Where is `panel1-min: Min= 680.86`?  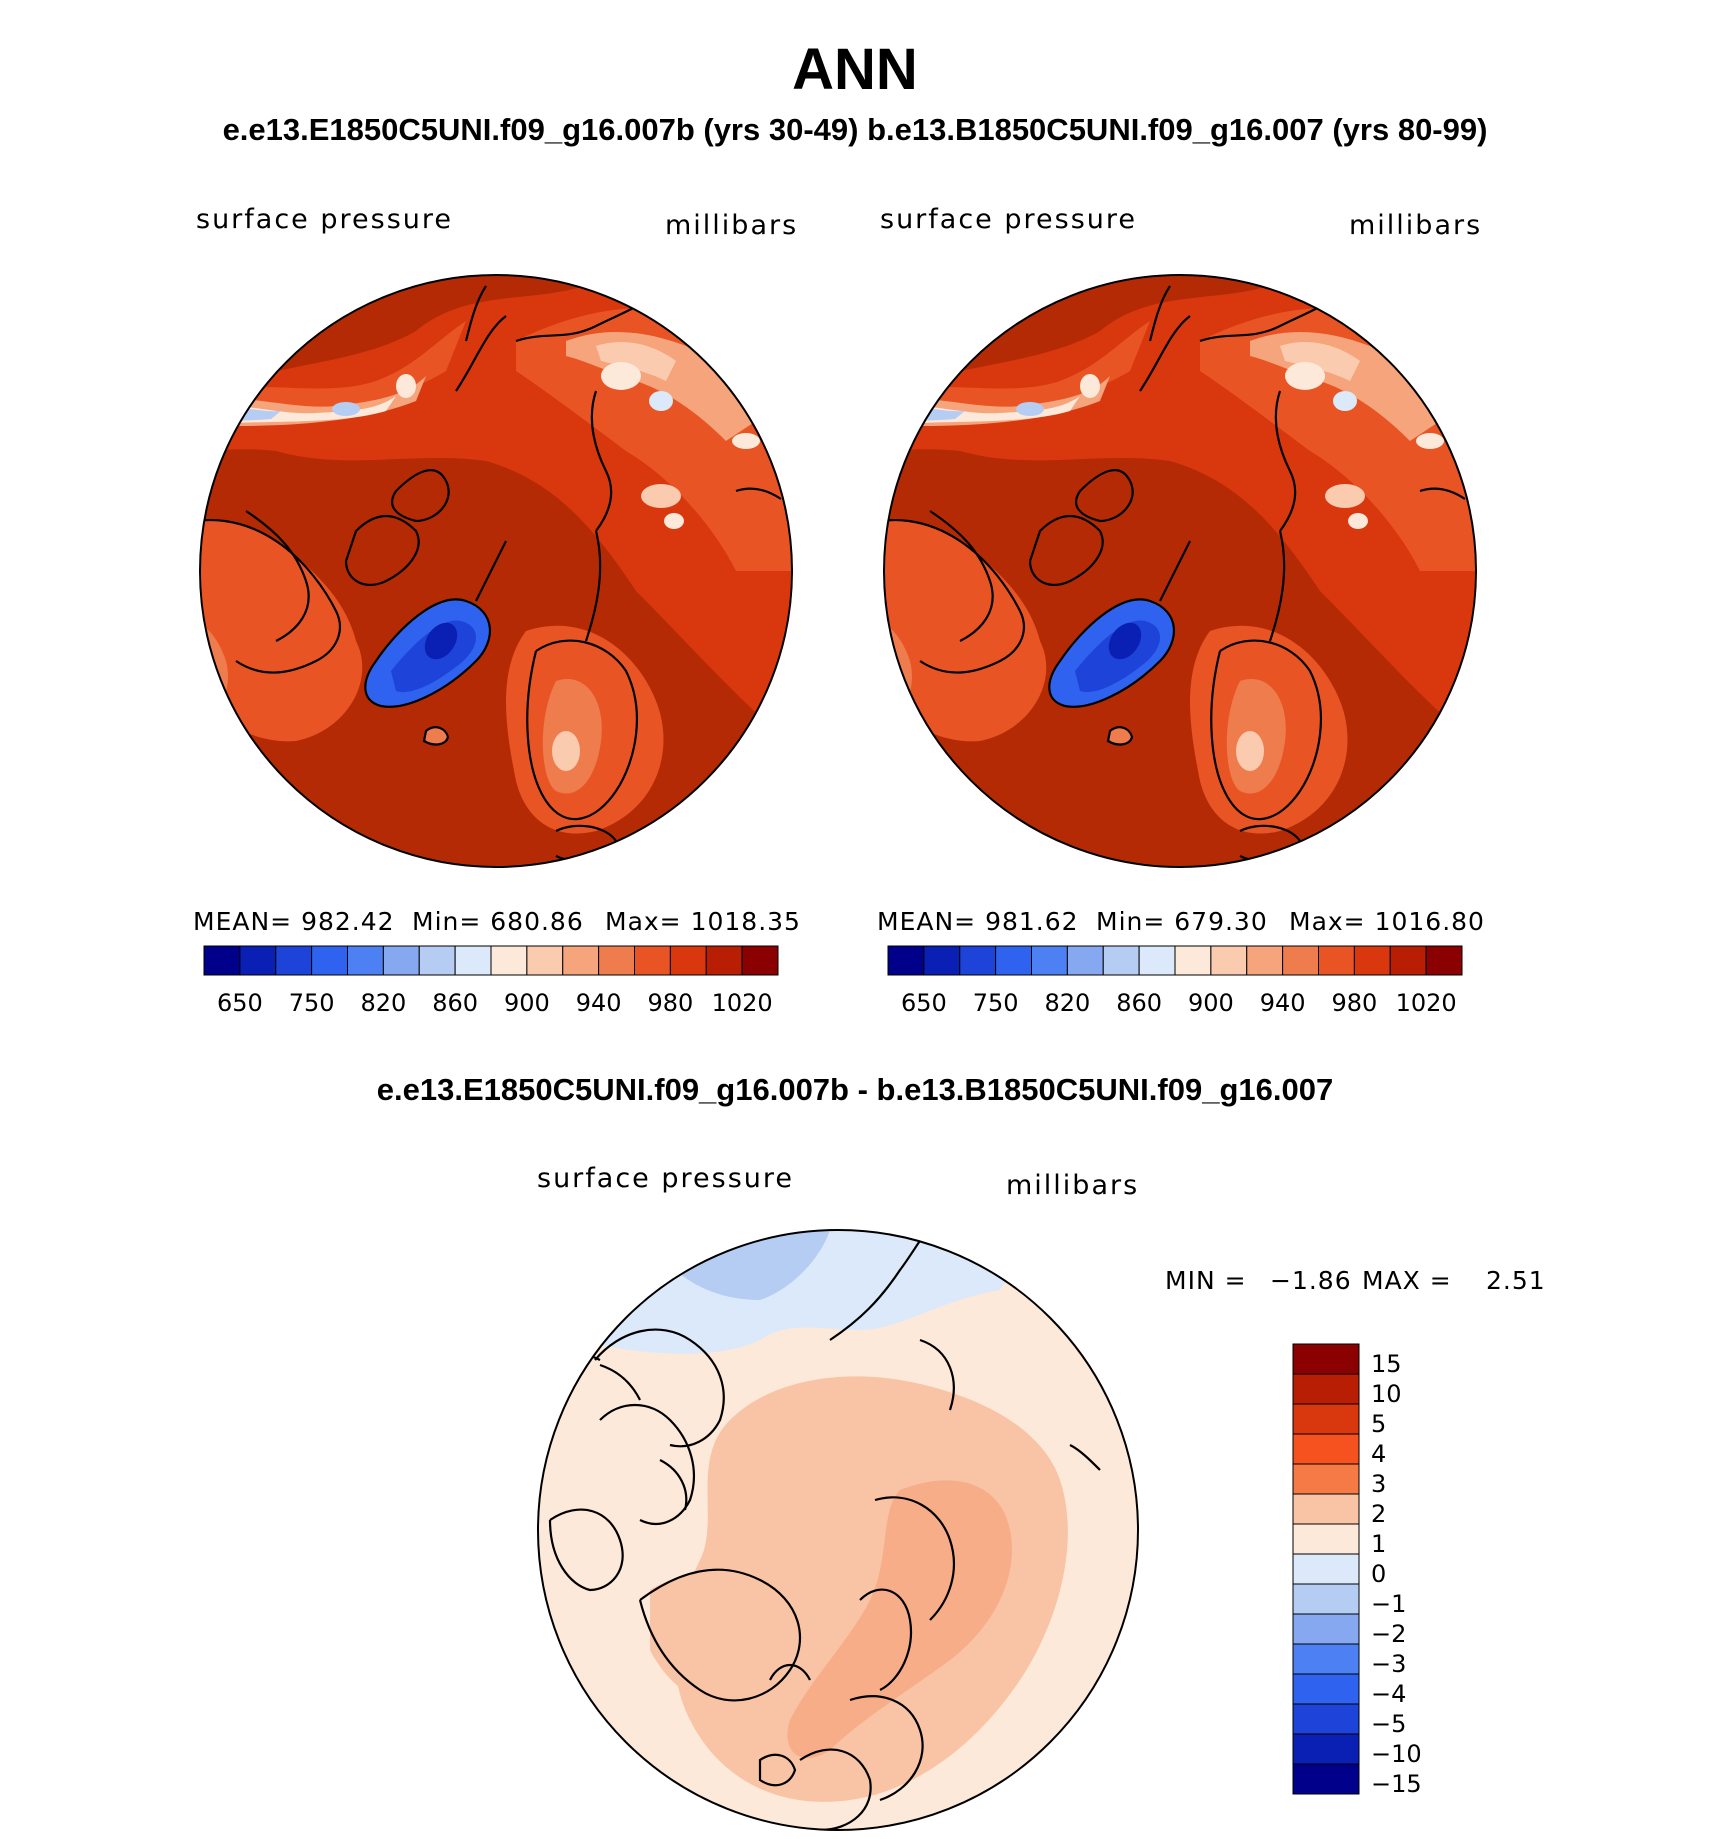
panel1-min: Min= 680.86 is located at coordinates (498, 921).